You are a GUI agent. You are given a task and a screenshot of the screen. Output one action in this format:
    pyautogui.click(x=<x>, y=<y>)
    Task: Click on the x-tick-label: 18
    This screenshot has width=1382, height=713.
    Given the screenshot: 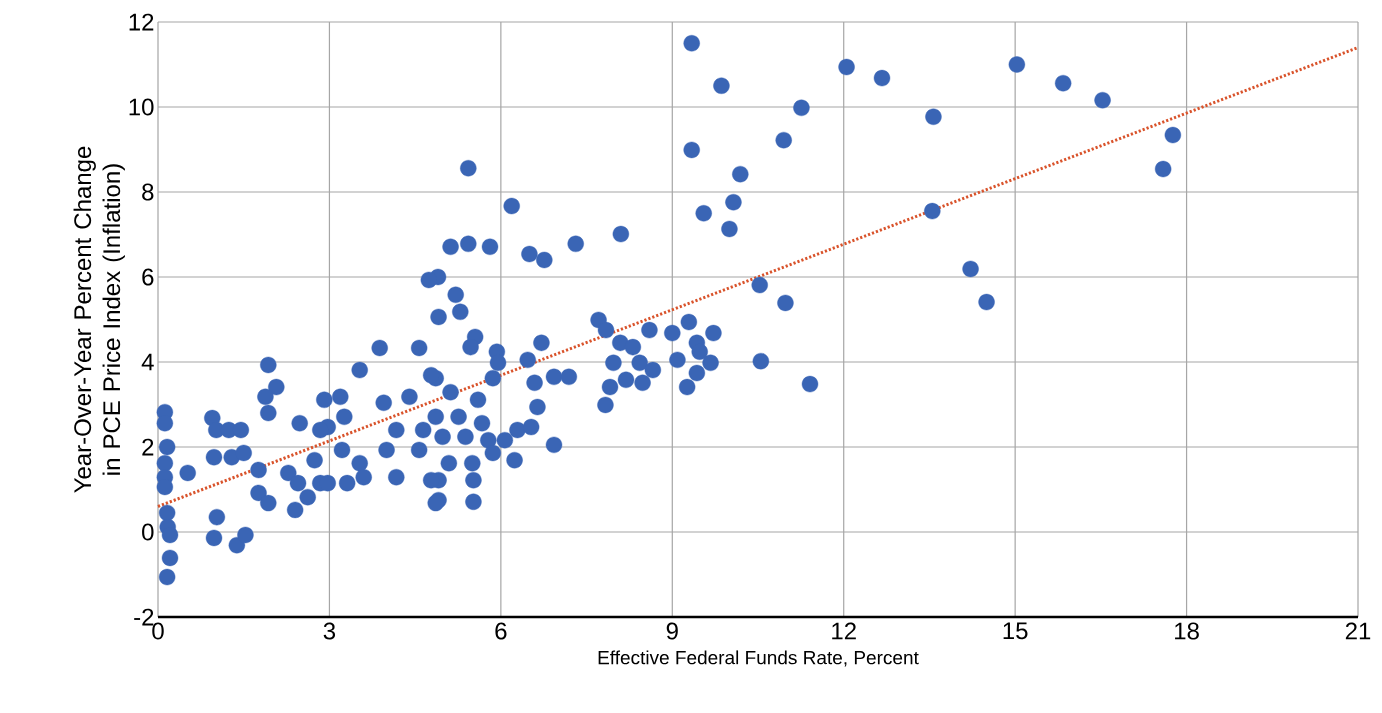 What is the action you would take?
    pyautogui.click(x=1187, y=631)
    